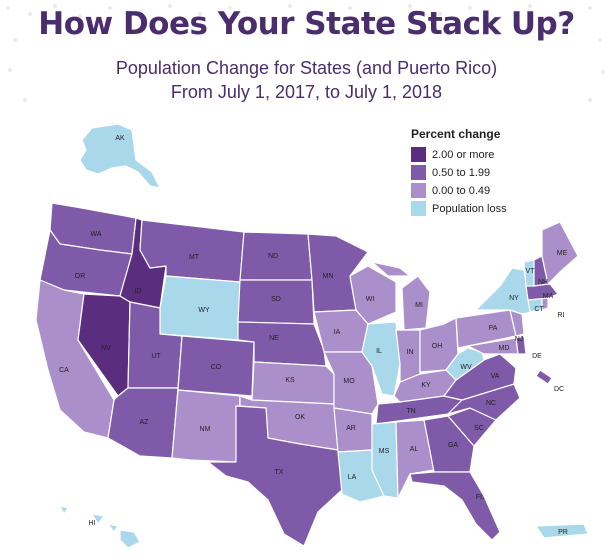  Describe the element at coordinates (274, 338) in the screenshot. I see `label-ne: NE` at that location.